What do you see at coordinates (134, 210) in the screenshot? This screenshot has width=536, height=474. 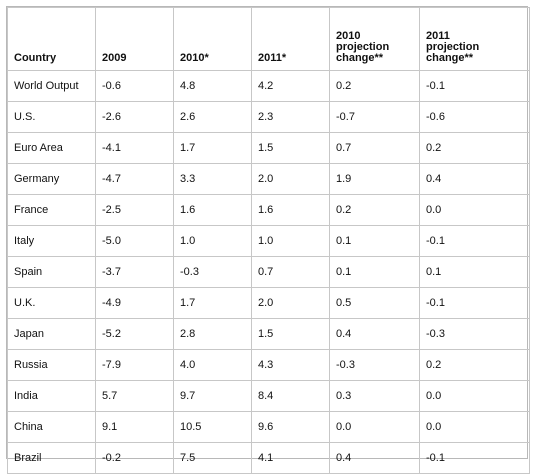 I see `cell-2009: -2.5` at bounding box center [134, 210].